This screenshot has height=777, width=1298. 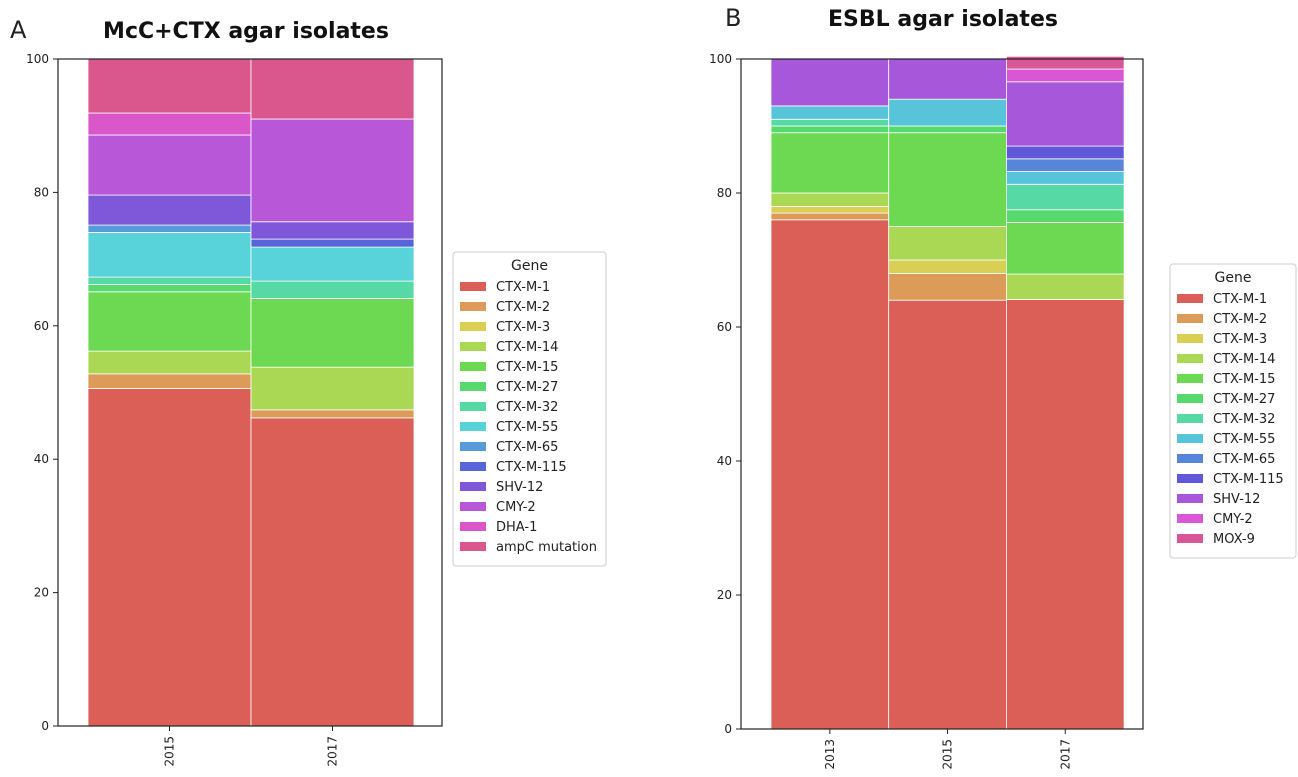 I want to click on legend-label: CTX-M-27, so click(x=1244, y=399).